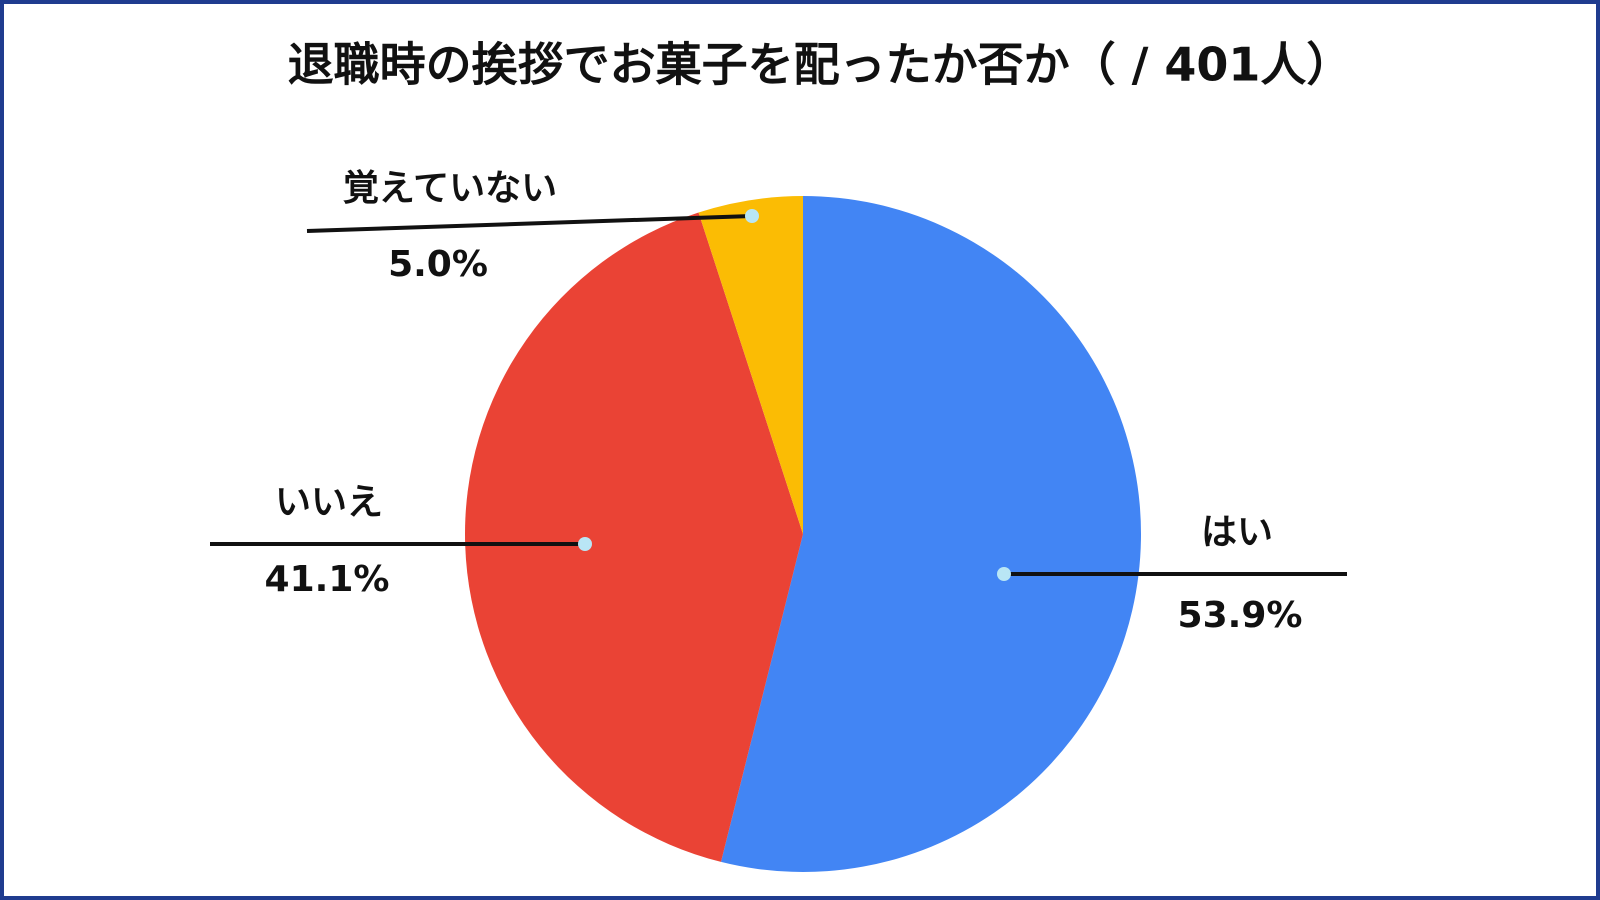  I want to click on value-label: 5.0%, so click(438, 264).